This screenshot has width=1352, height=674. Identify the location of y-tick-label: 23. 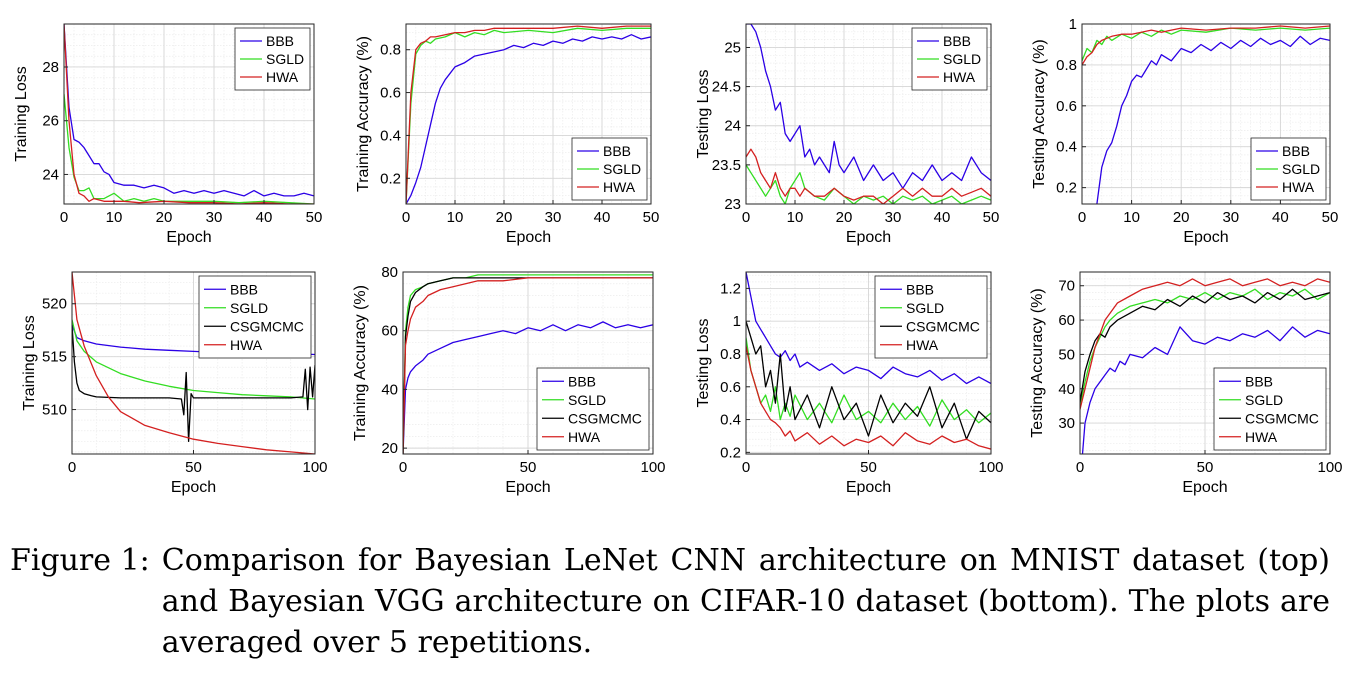
(732, 204).